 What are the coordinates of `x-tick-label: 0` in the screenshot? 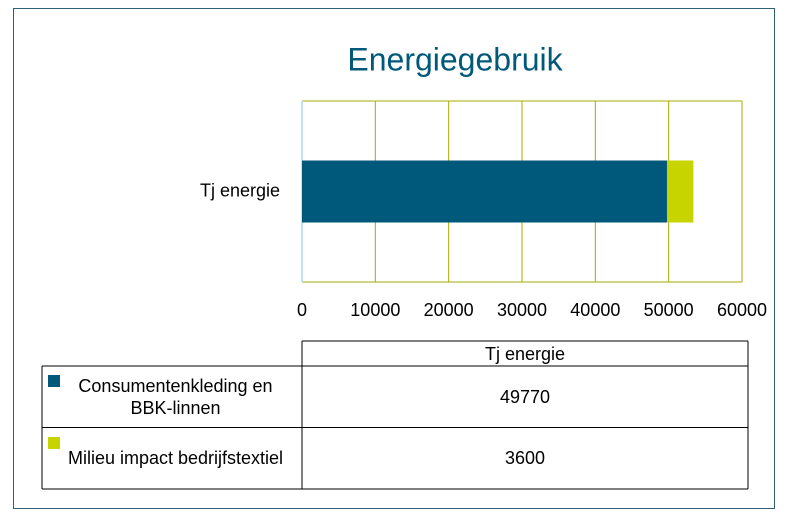 It's located at (302, 310).